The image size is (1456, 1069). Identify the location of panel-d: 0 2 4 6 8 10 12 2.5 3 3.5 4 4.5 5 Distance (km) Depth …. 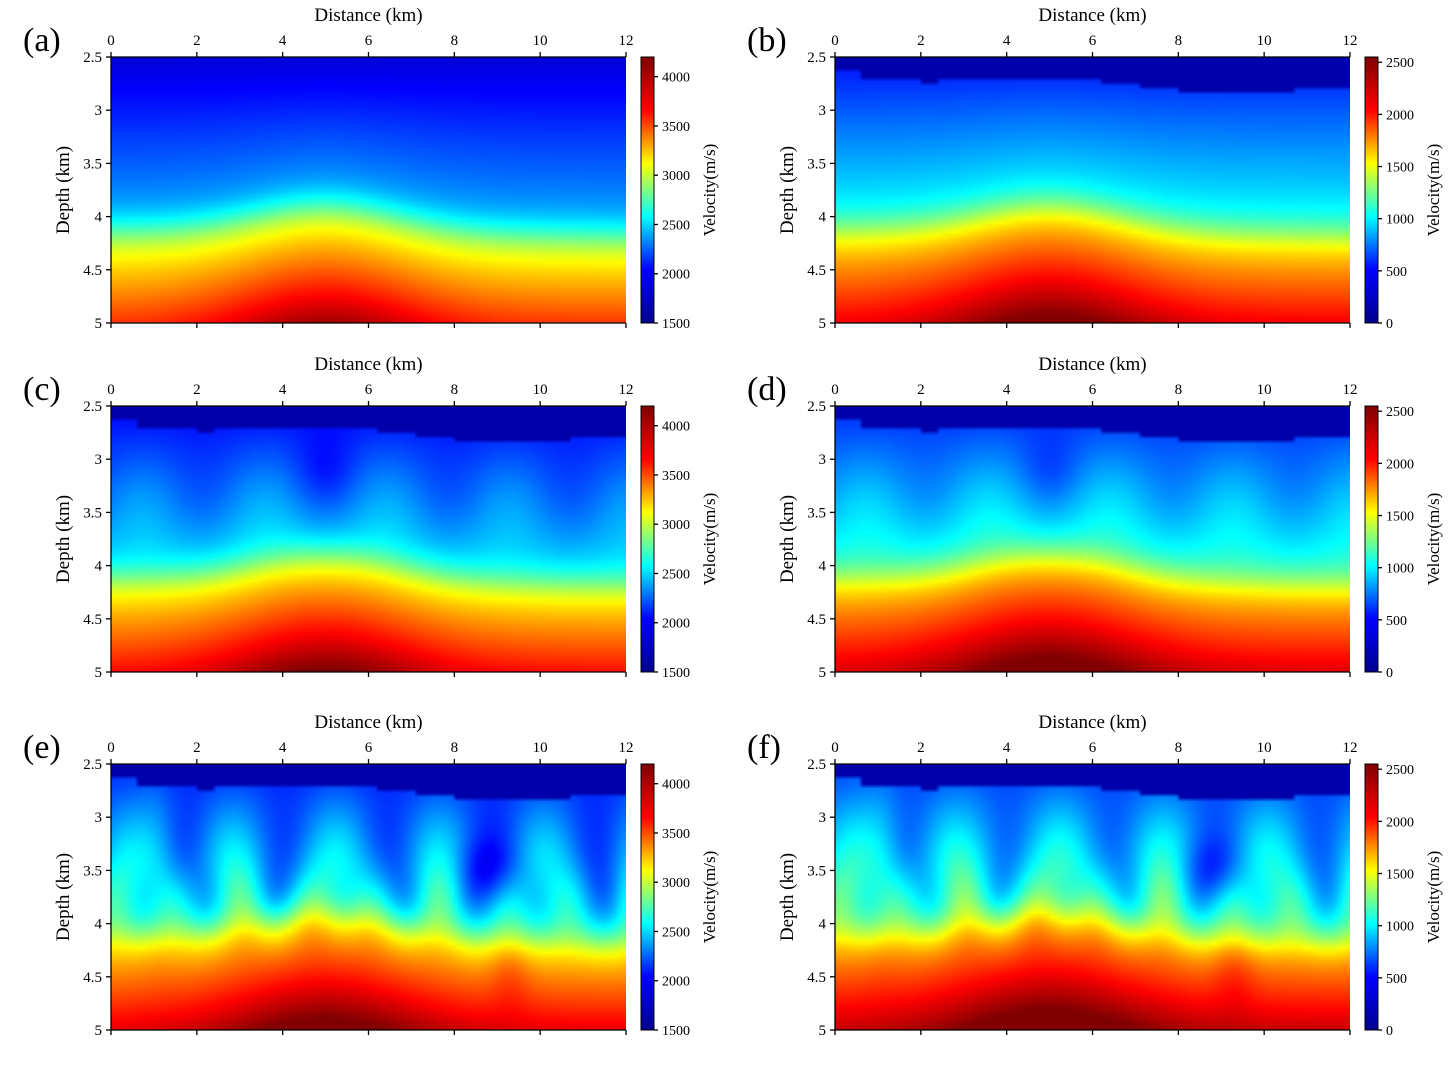
(1095, 517).